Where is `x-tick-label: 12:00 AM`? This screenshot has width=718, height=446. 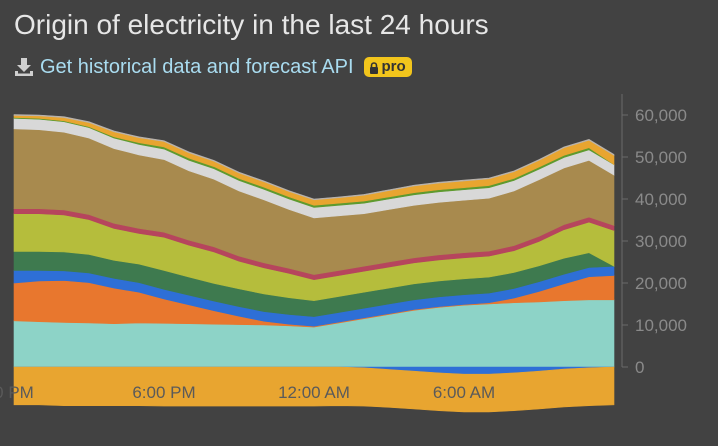 x-tick-label: 12:00 AM is located at coordinates (314, 392).